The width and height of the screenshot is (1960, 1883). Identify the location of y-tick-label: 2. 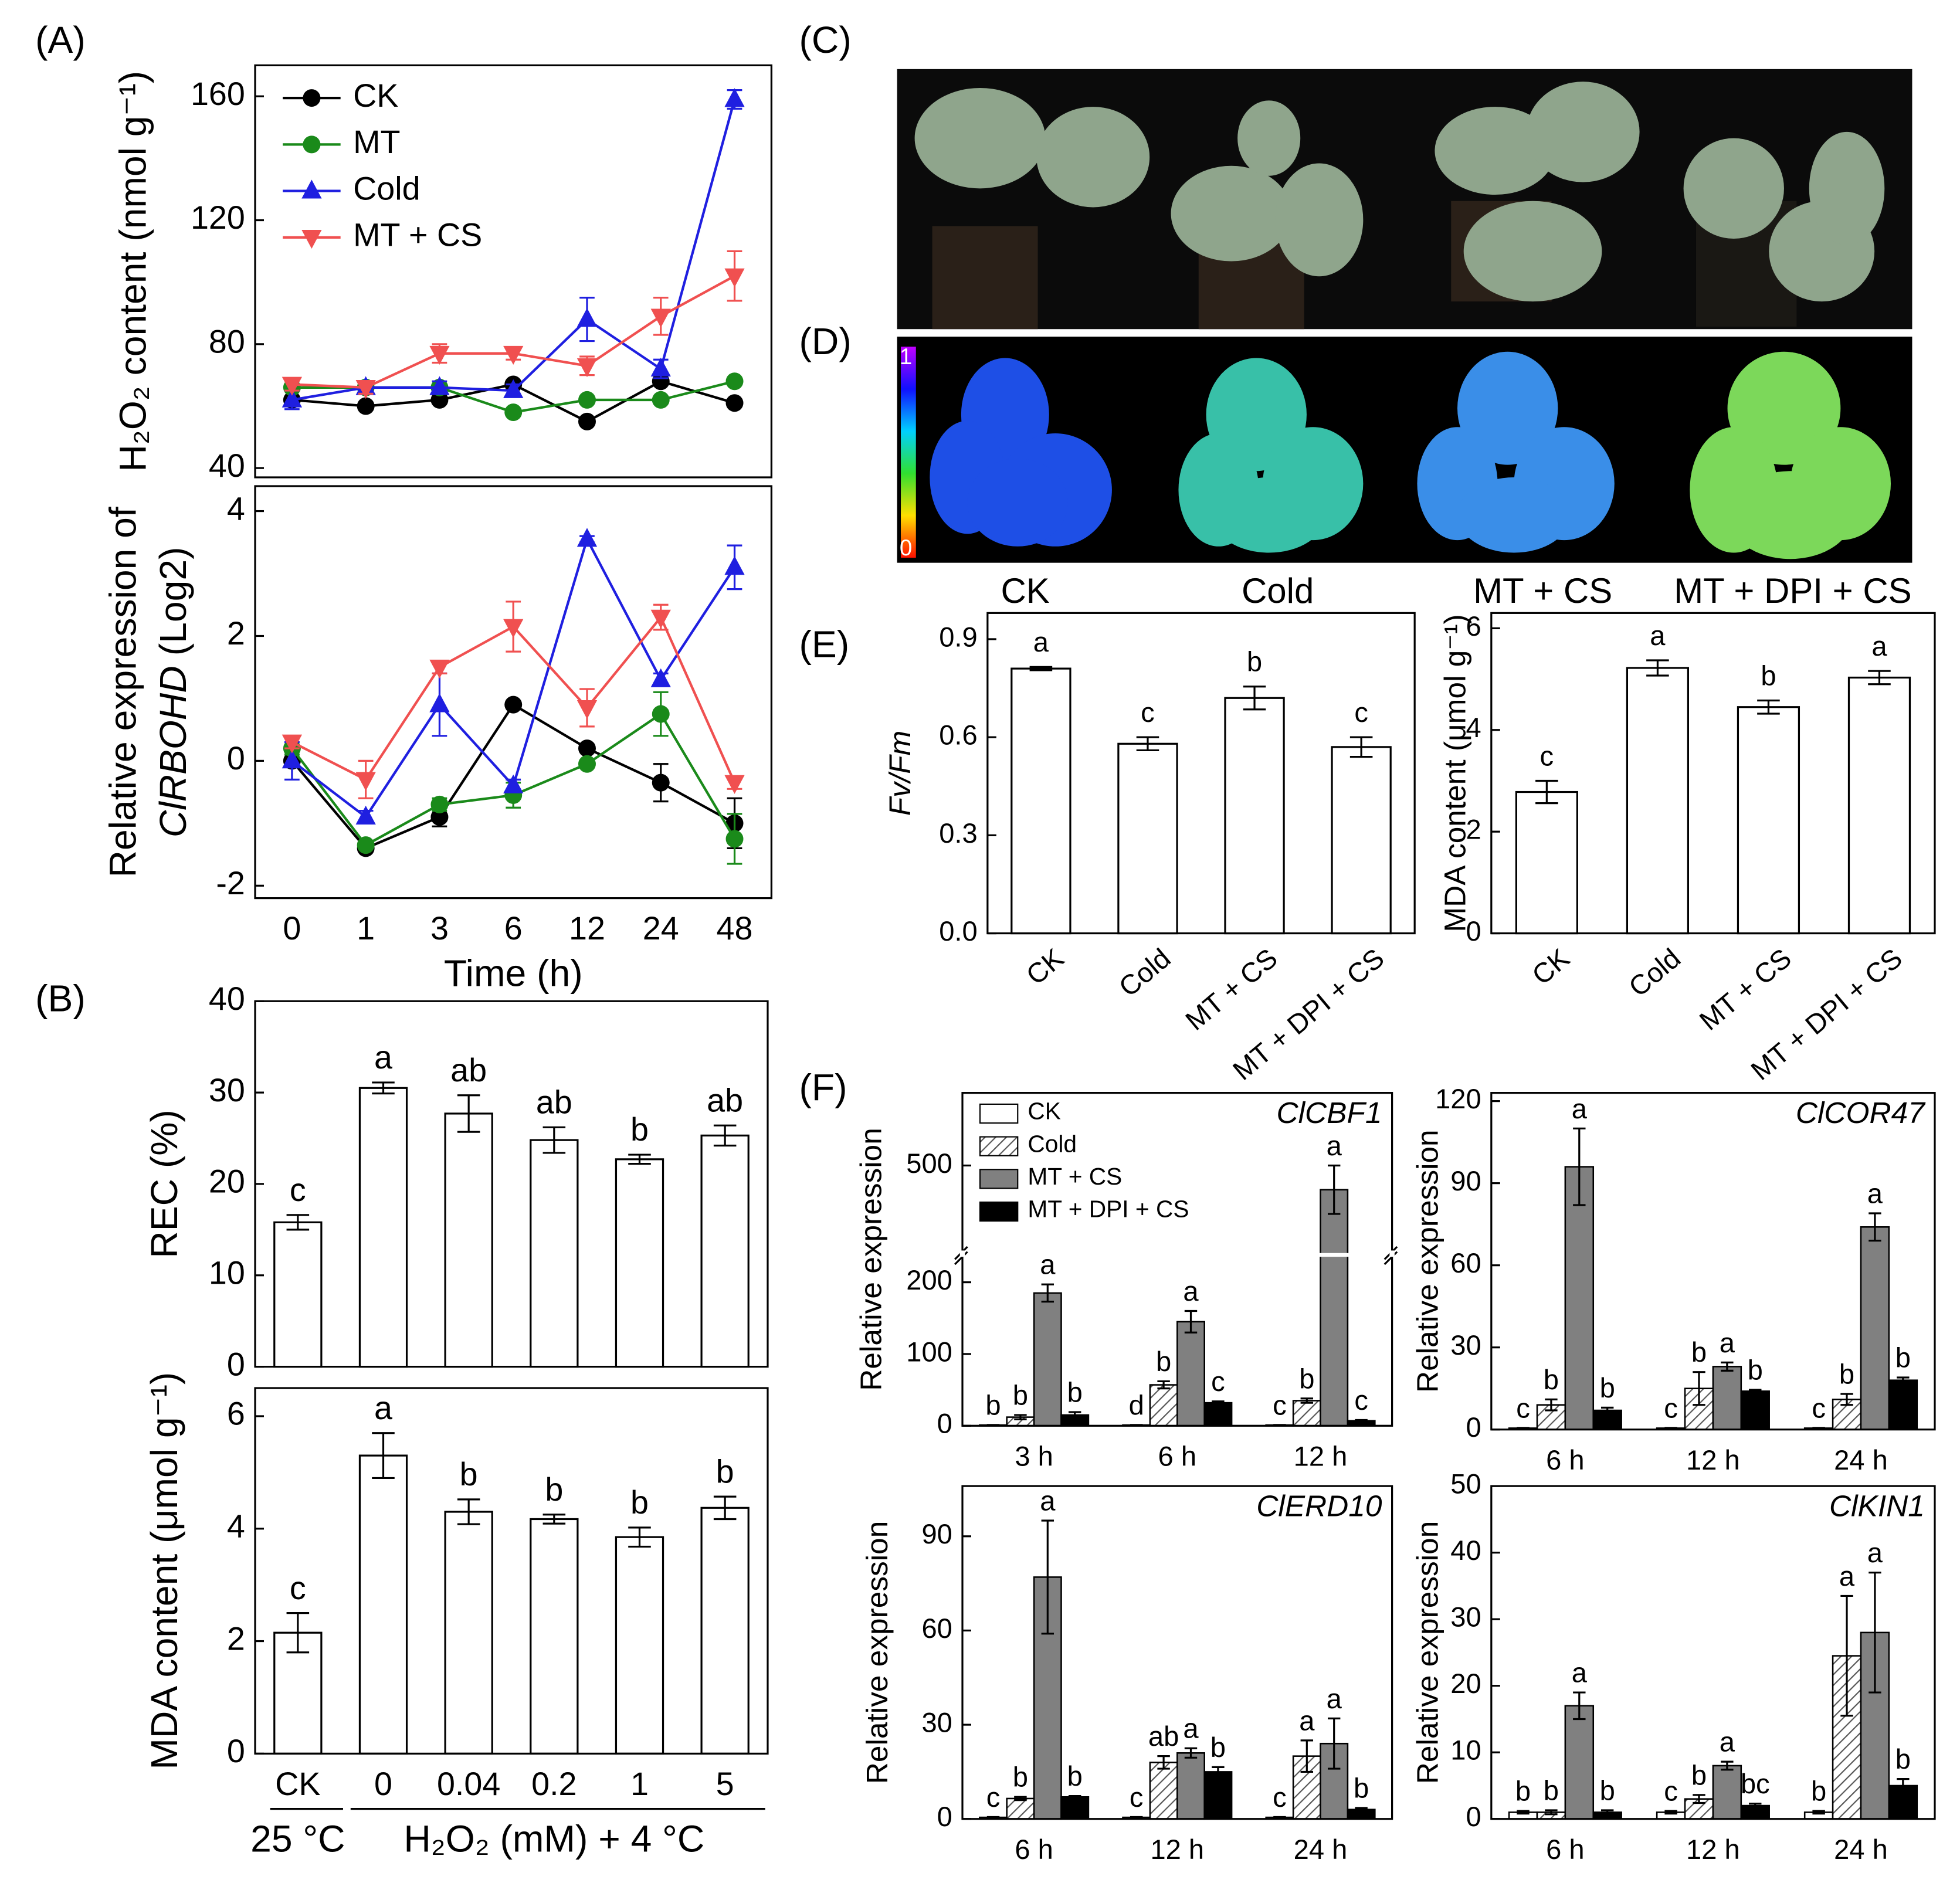
(1473, 829).